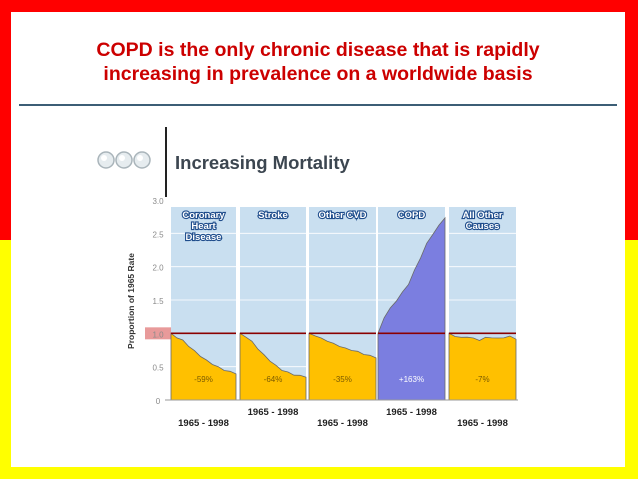 The height and width of the screenshot is (479, 638). What do you see at coordinates (203, 379) in the screenshot?
I see `panel-change-label: -59%` at bounding box center [203, 379].